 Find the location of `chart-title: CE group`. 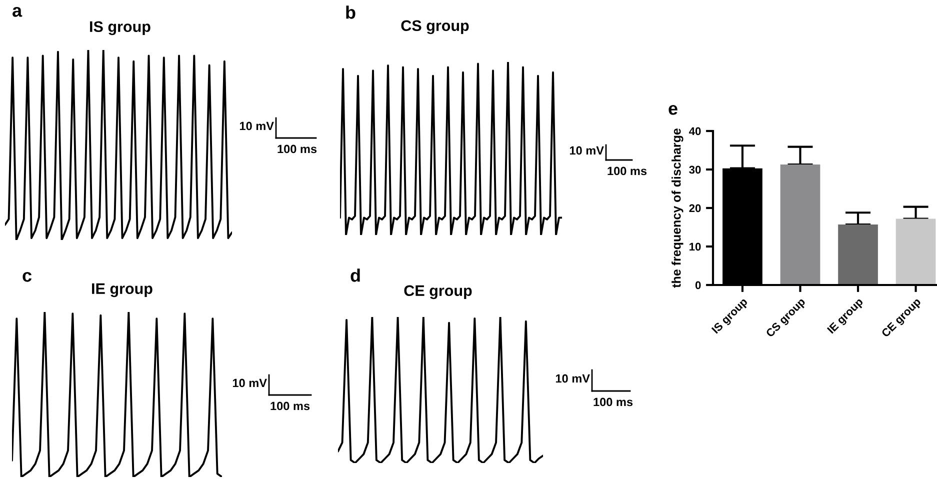

chart-title: CE group is located at coordinates (438, 292).